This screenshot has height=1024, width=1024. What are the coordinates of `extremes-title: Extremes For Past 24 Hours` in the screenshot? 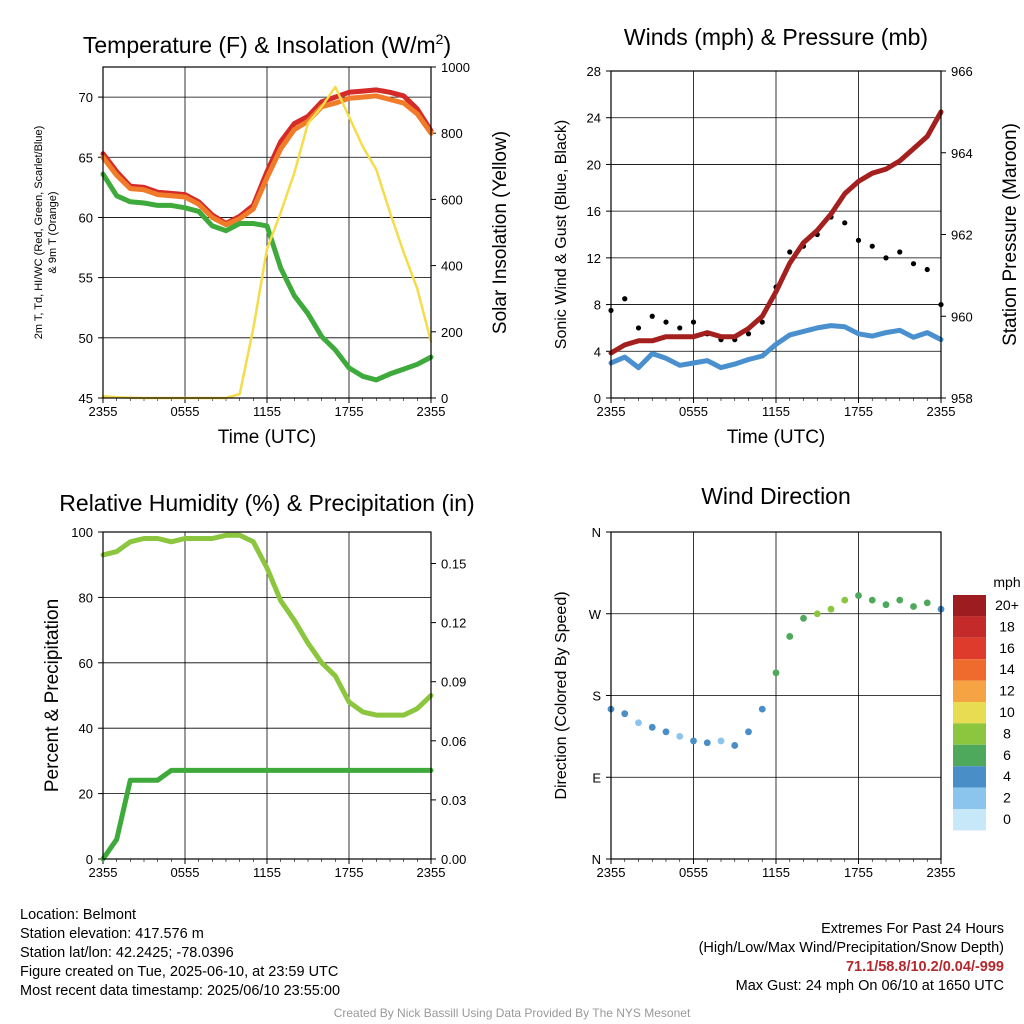 It's located at (912, 929).